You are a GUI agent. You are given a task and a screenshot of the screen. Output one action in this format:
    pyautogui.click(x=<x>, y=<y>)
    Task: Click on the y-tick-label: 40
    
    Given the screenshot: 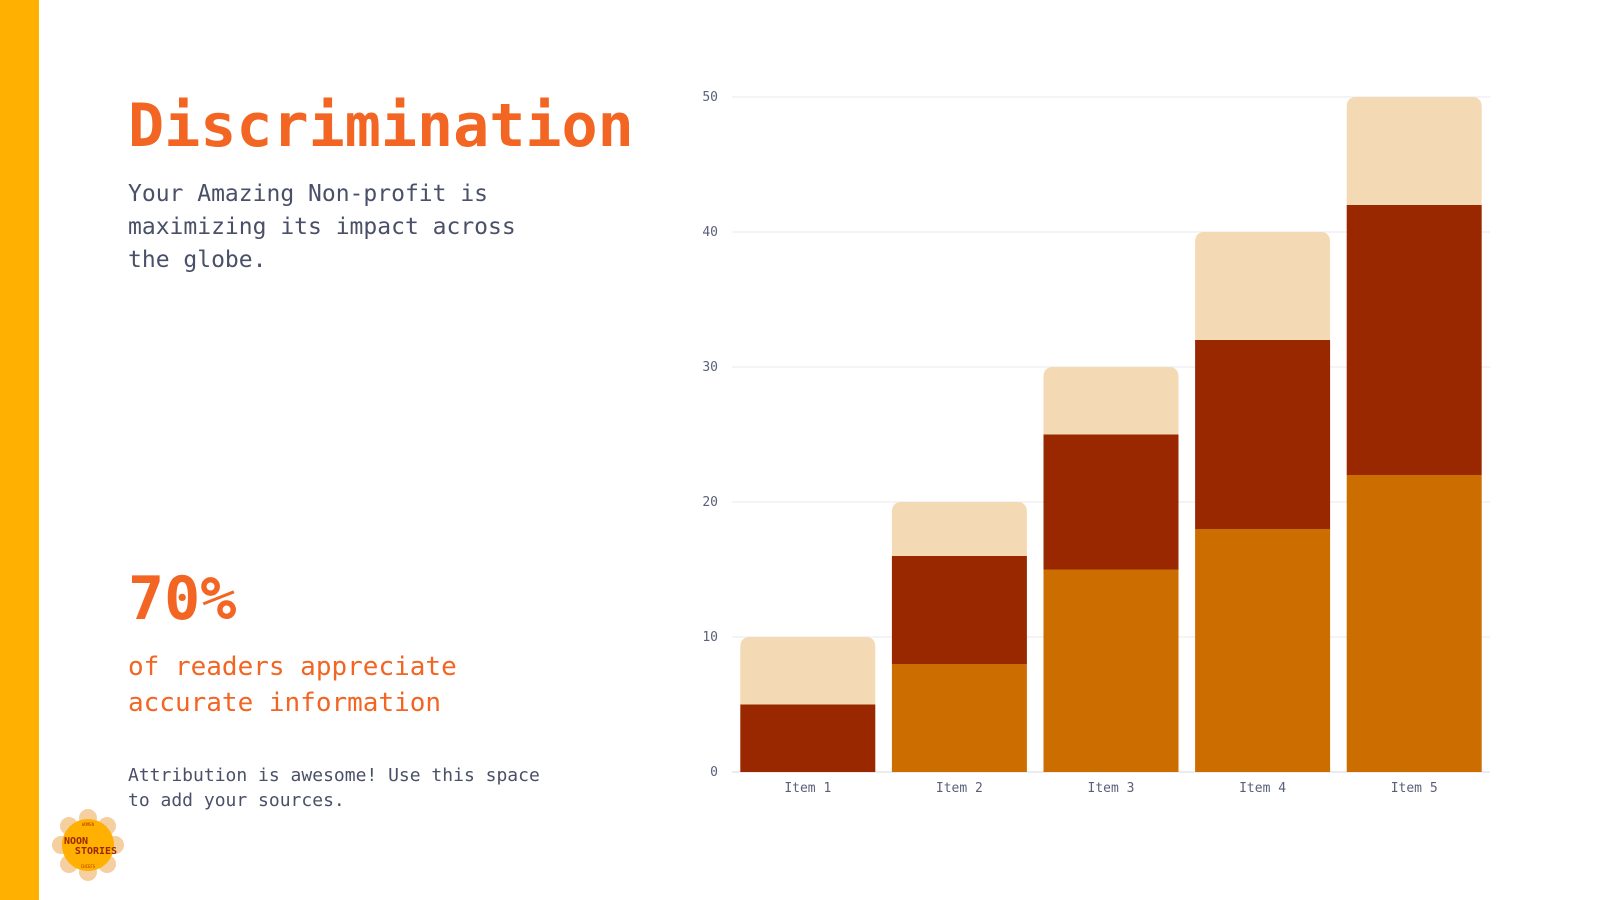 What is the action you would take?
    pyautogui.click(x=710, y=232)
    